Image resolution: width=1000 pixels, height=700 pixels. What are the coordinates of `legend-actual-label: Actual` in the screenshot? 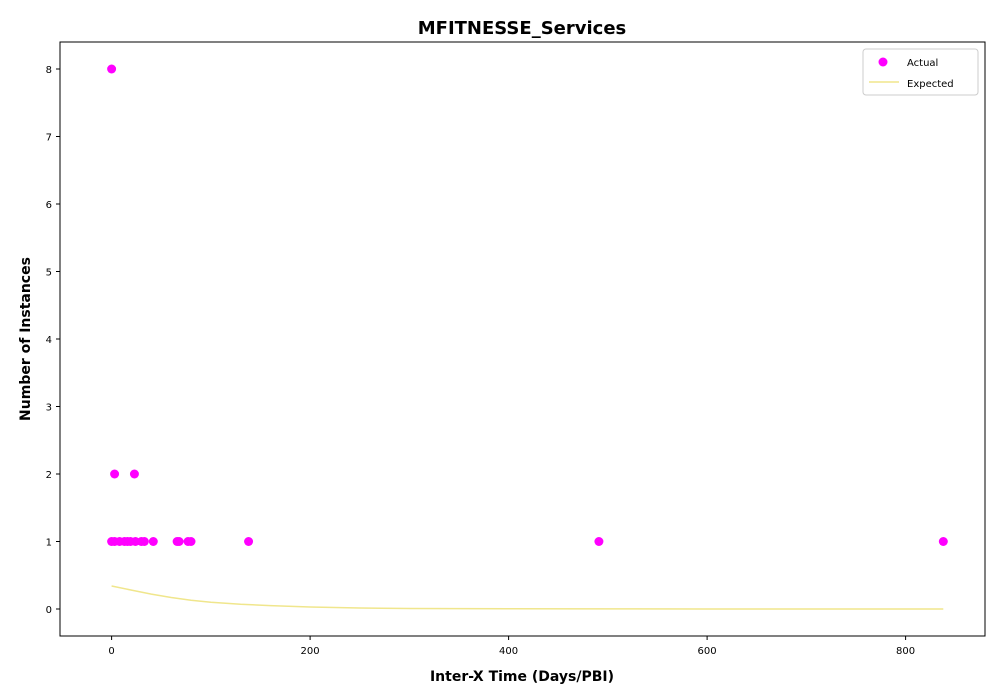 It's located at (922, 63).